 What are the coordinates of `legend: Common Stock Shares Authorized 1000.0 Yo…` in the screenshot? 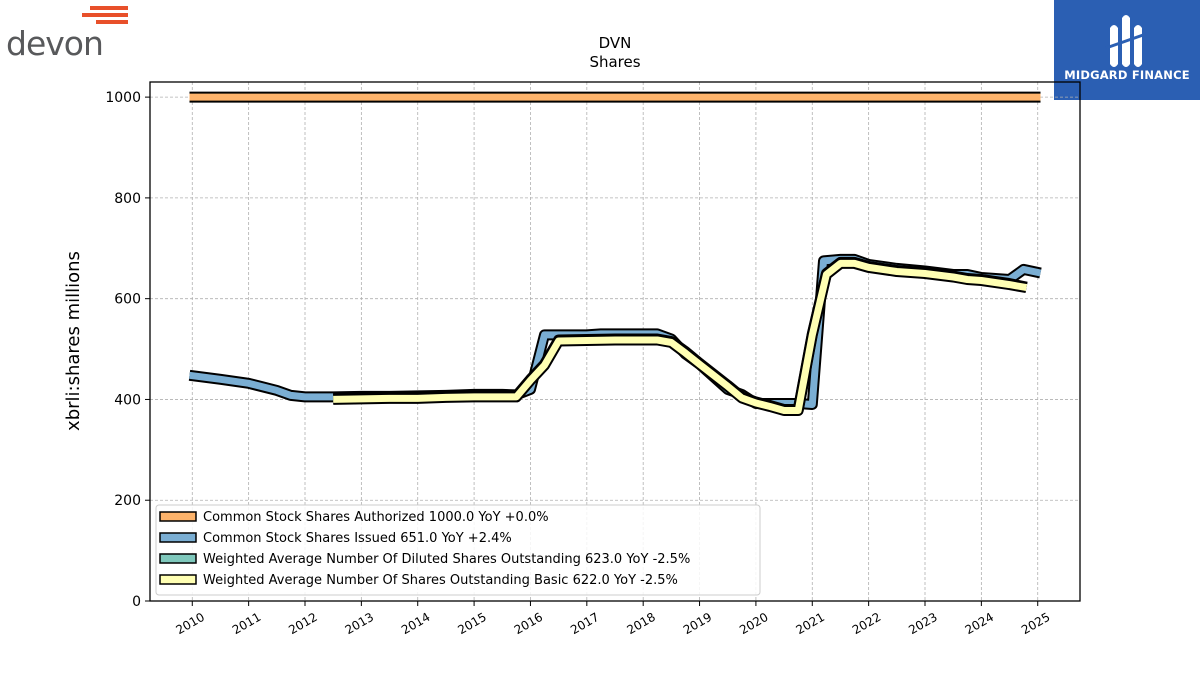 It's located at (458, 550).